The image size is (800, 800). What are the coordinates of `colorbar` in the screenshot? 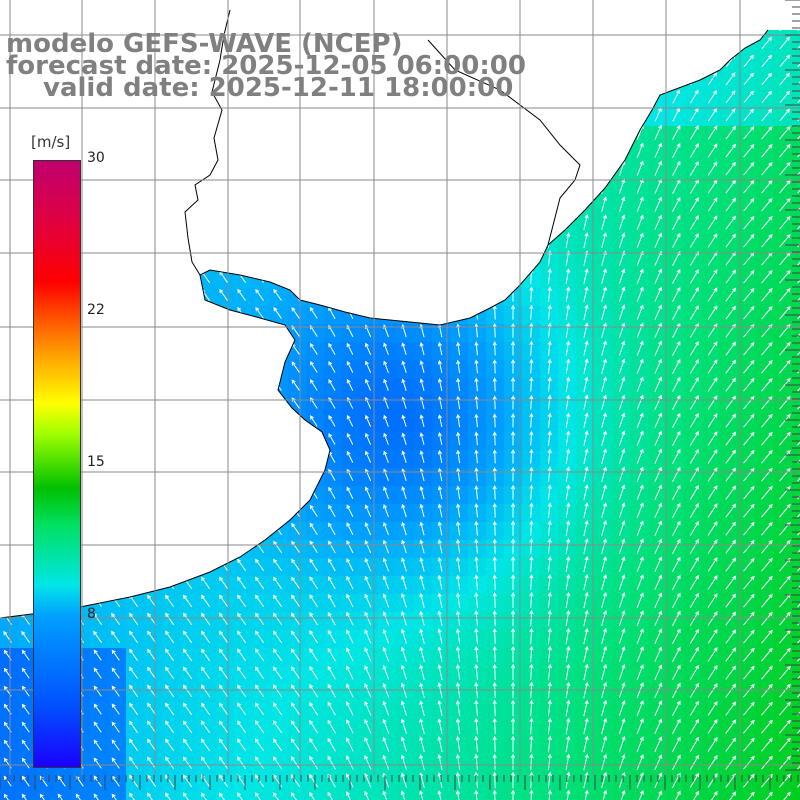 It's located at (57, 464).